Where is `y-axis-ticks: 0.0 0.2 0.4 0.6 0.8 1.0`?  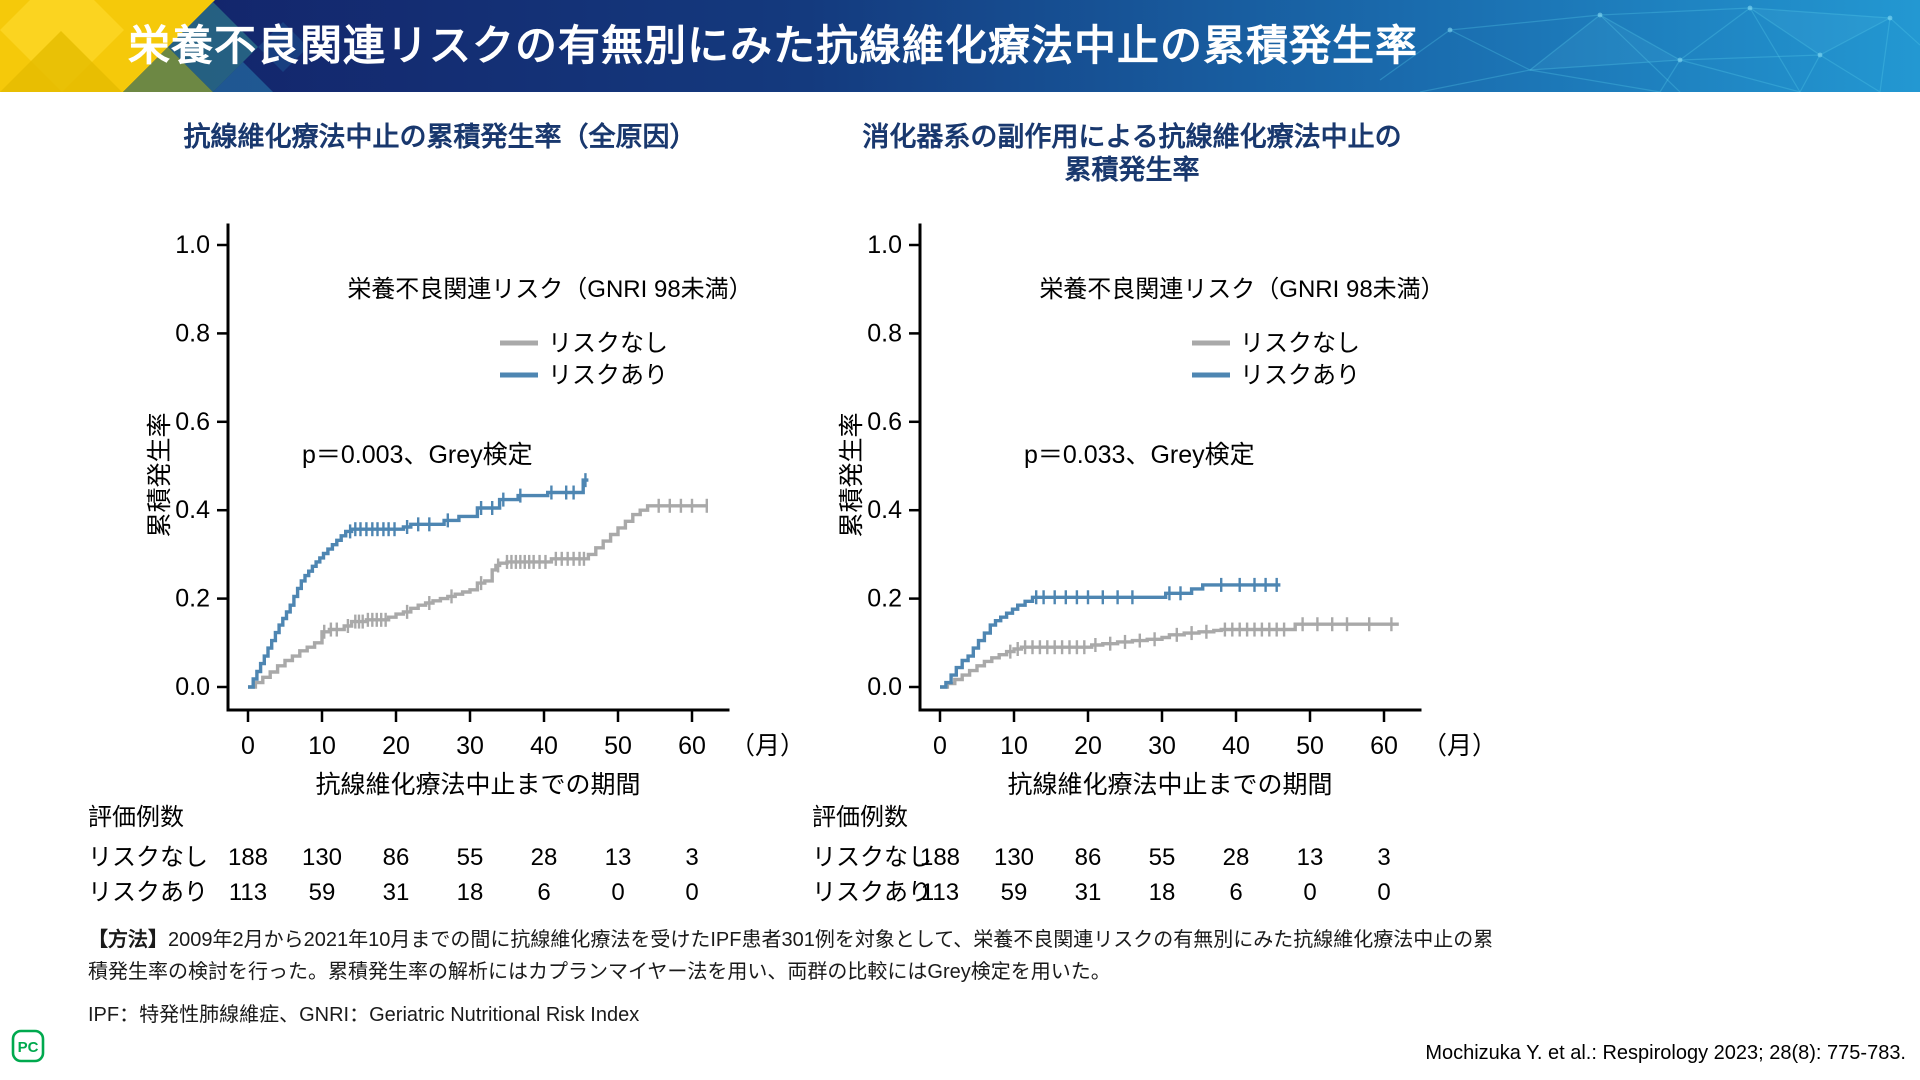
y-axis-ticks: 0.0 0.2 0.4 0.6 0.8 1.0 is located at coordinates (893, 466).